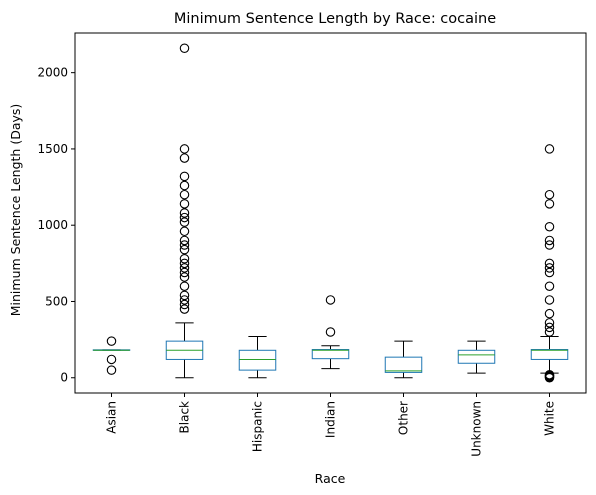 The image size is (596, 495). Describe the element at coordinates (404, 418) in the screenshot. I see `x-tick-label: Other` at that location.